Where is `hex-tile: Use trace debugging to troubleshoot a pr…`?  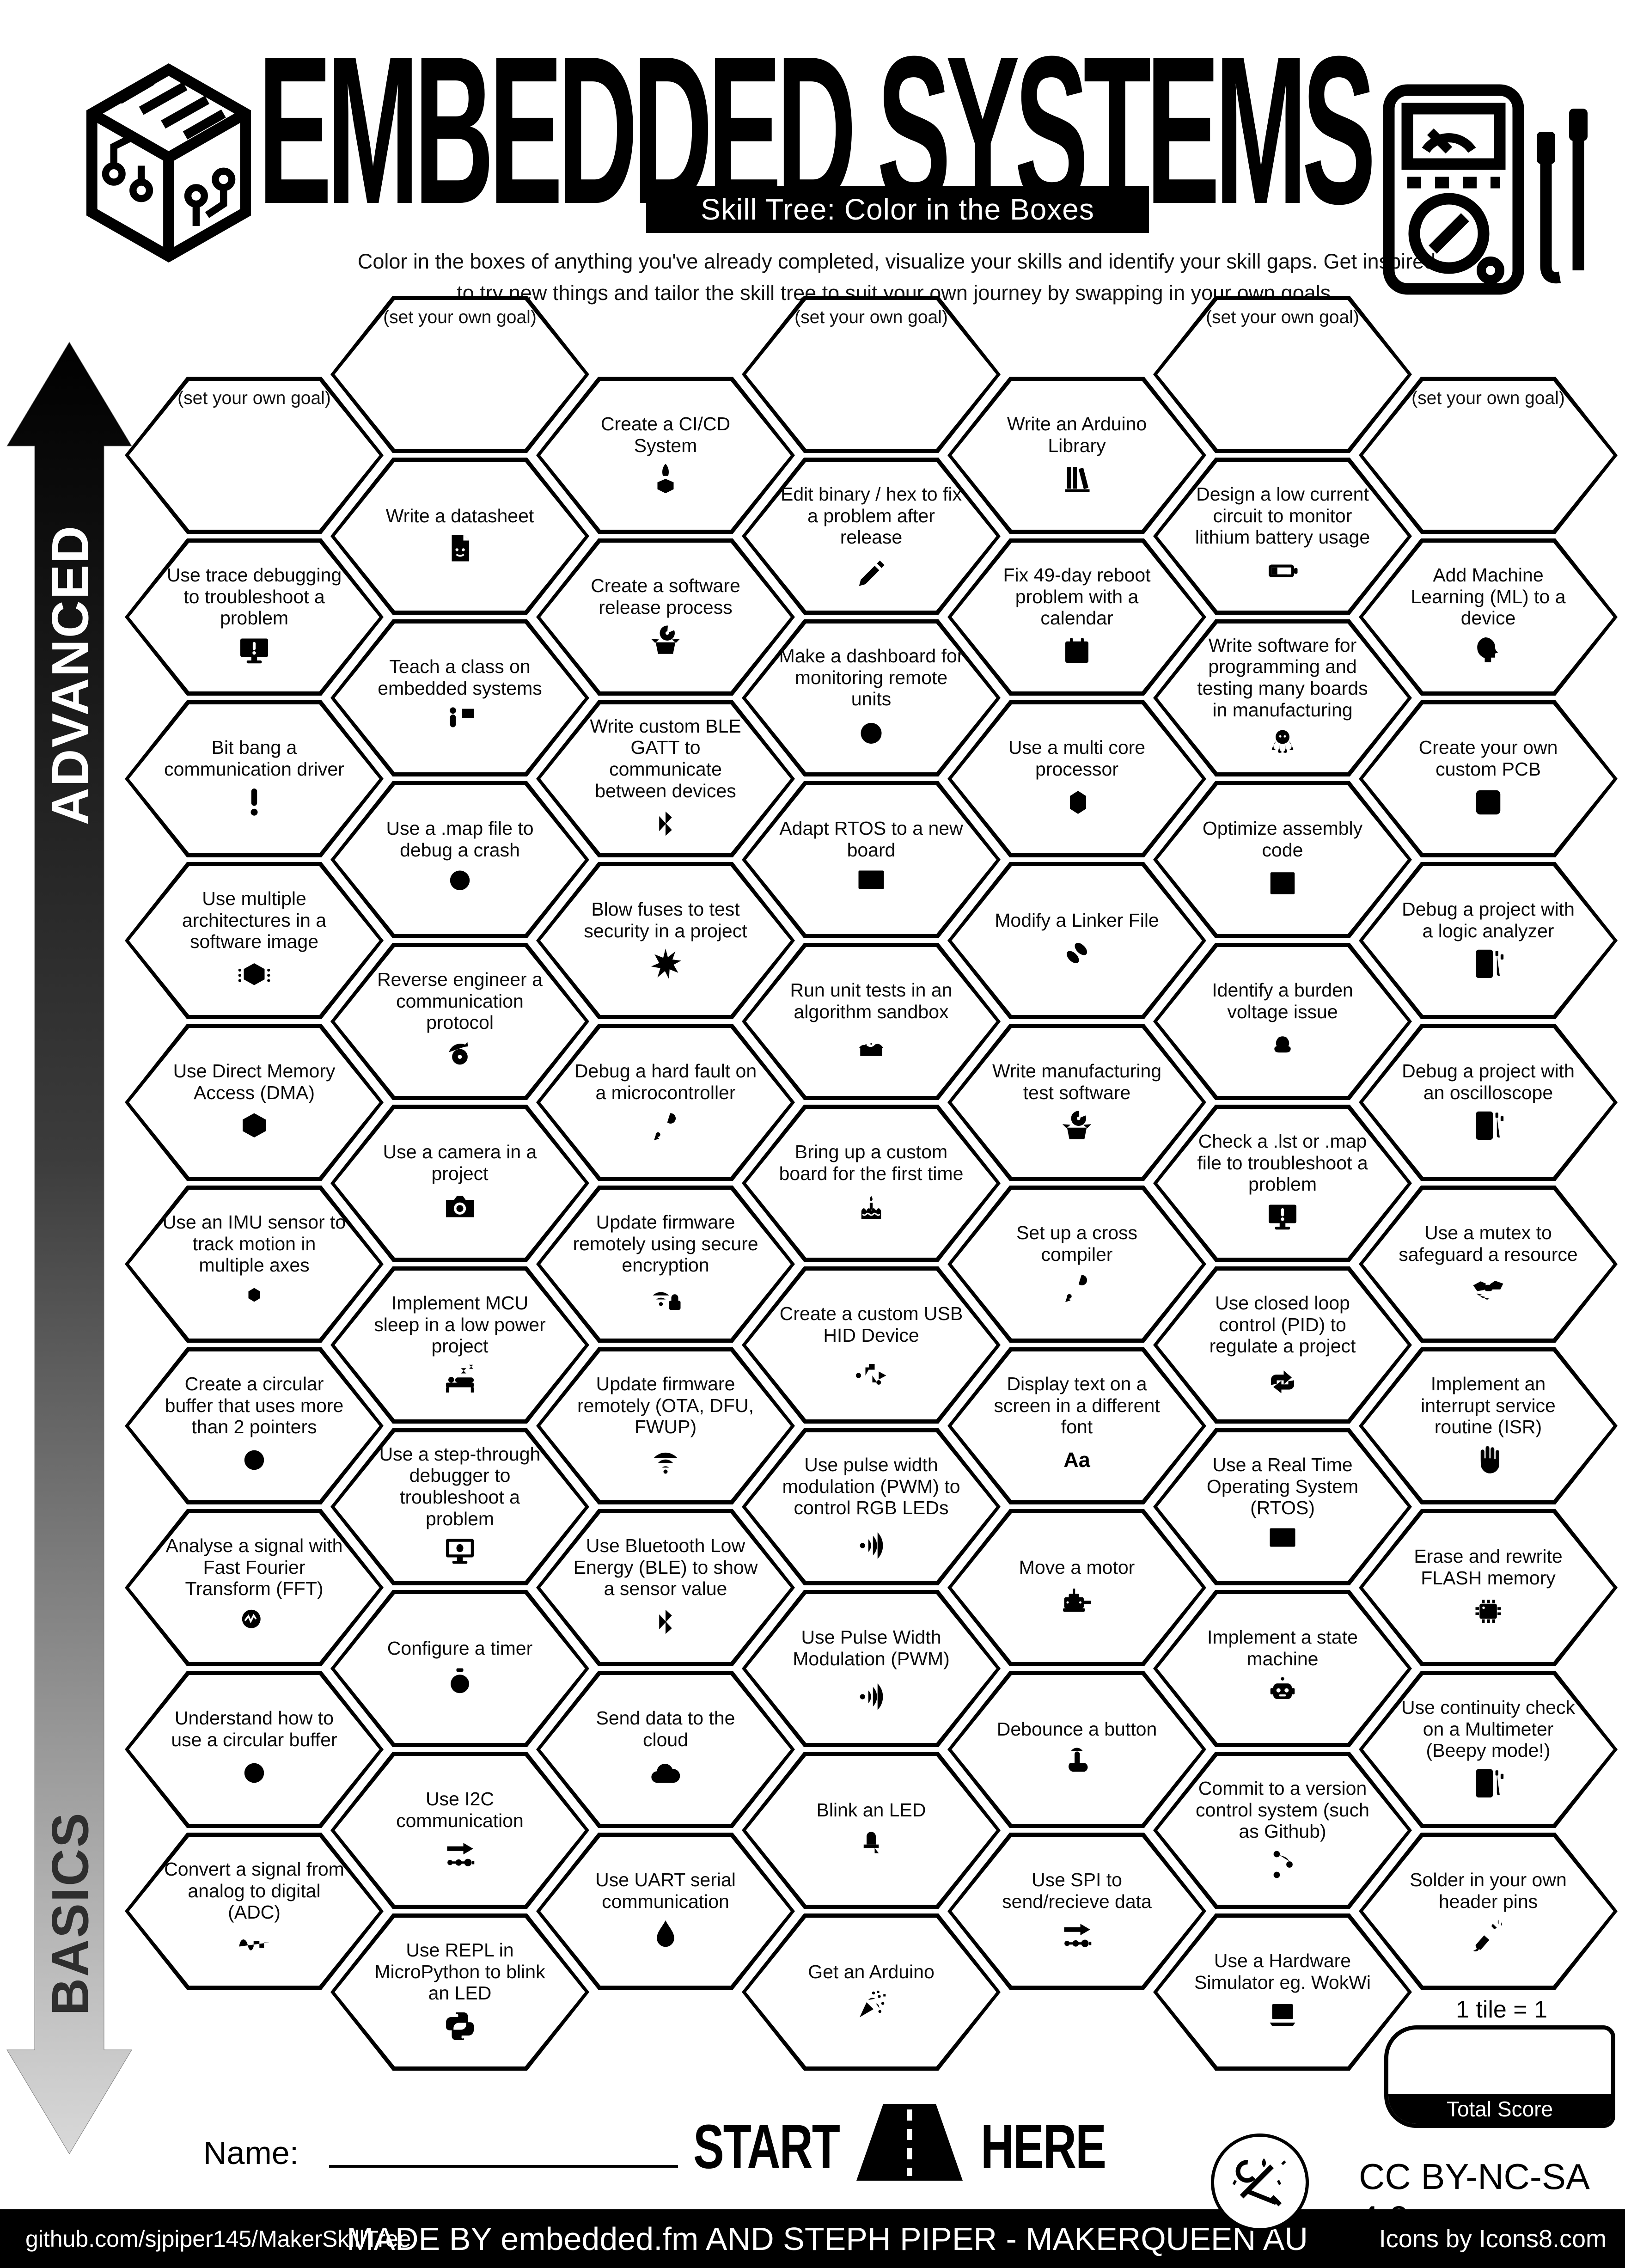 hex-tile: Use trace debugging to troubleshoot a pr… is located at coordinates (255, 617).